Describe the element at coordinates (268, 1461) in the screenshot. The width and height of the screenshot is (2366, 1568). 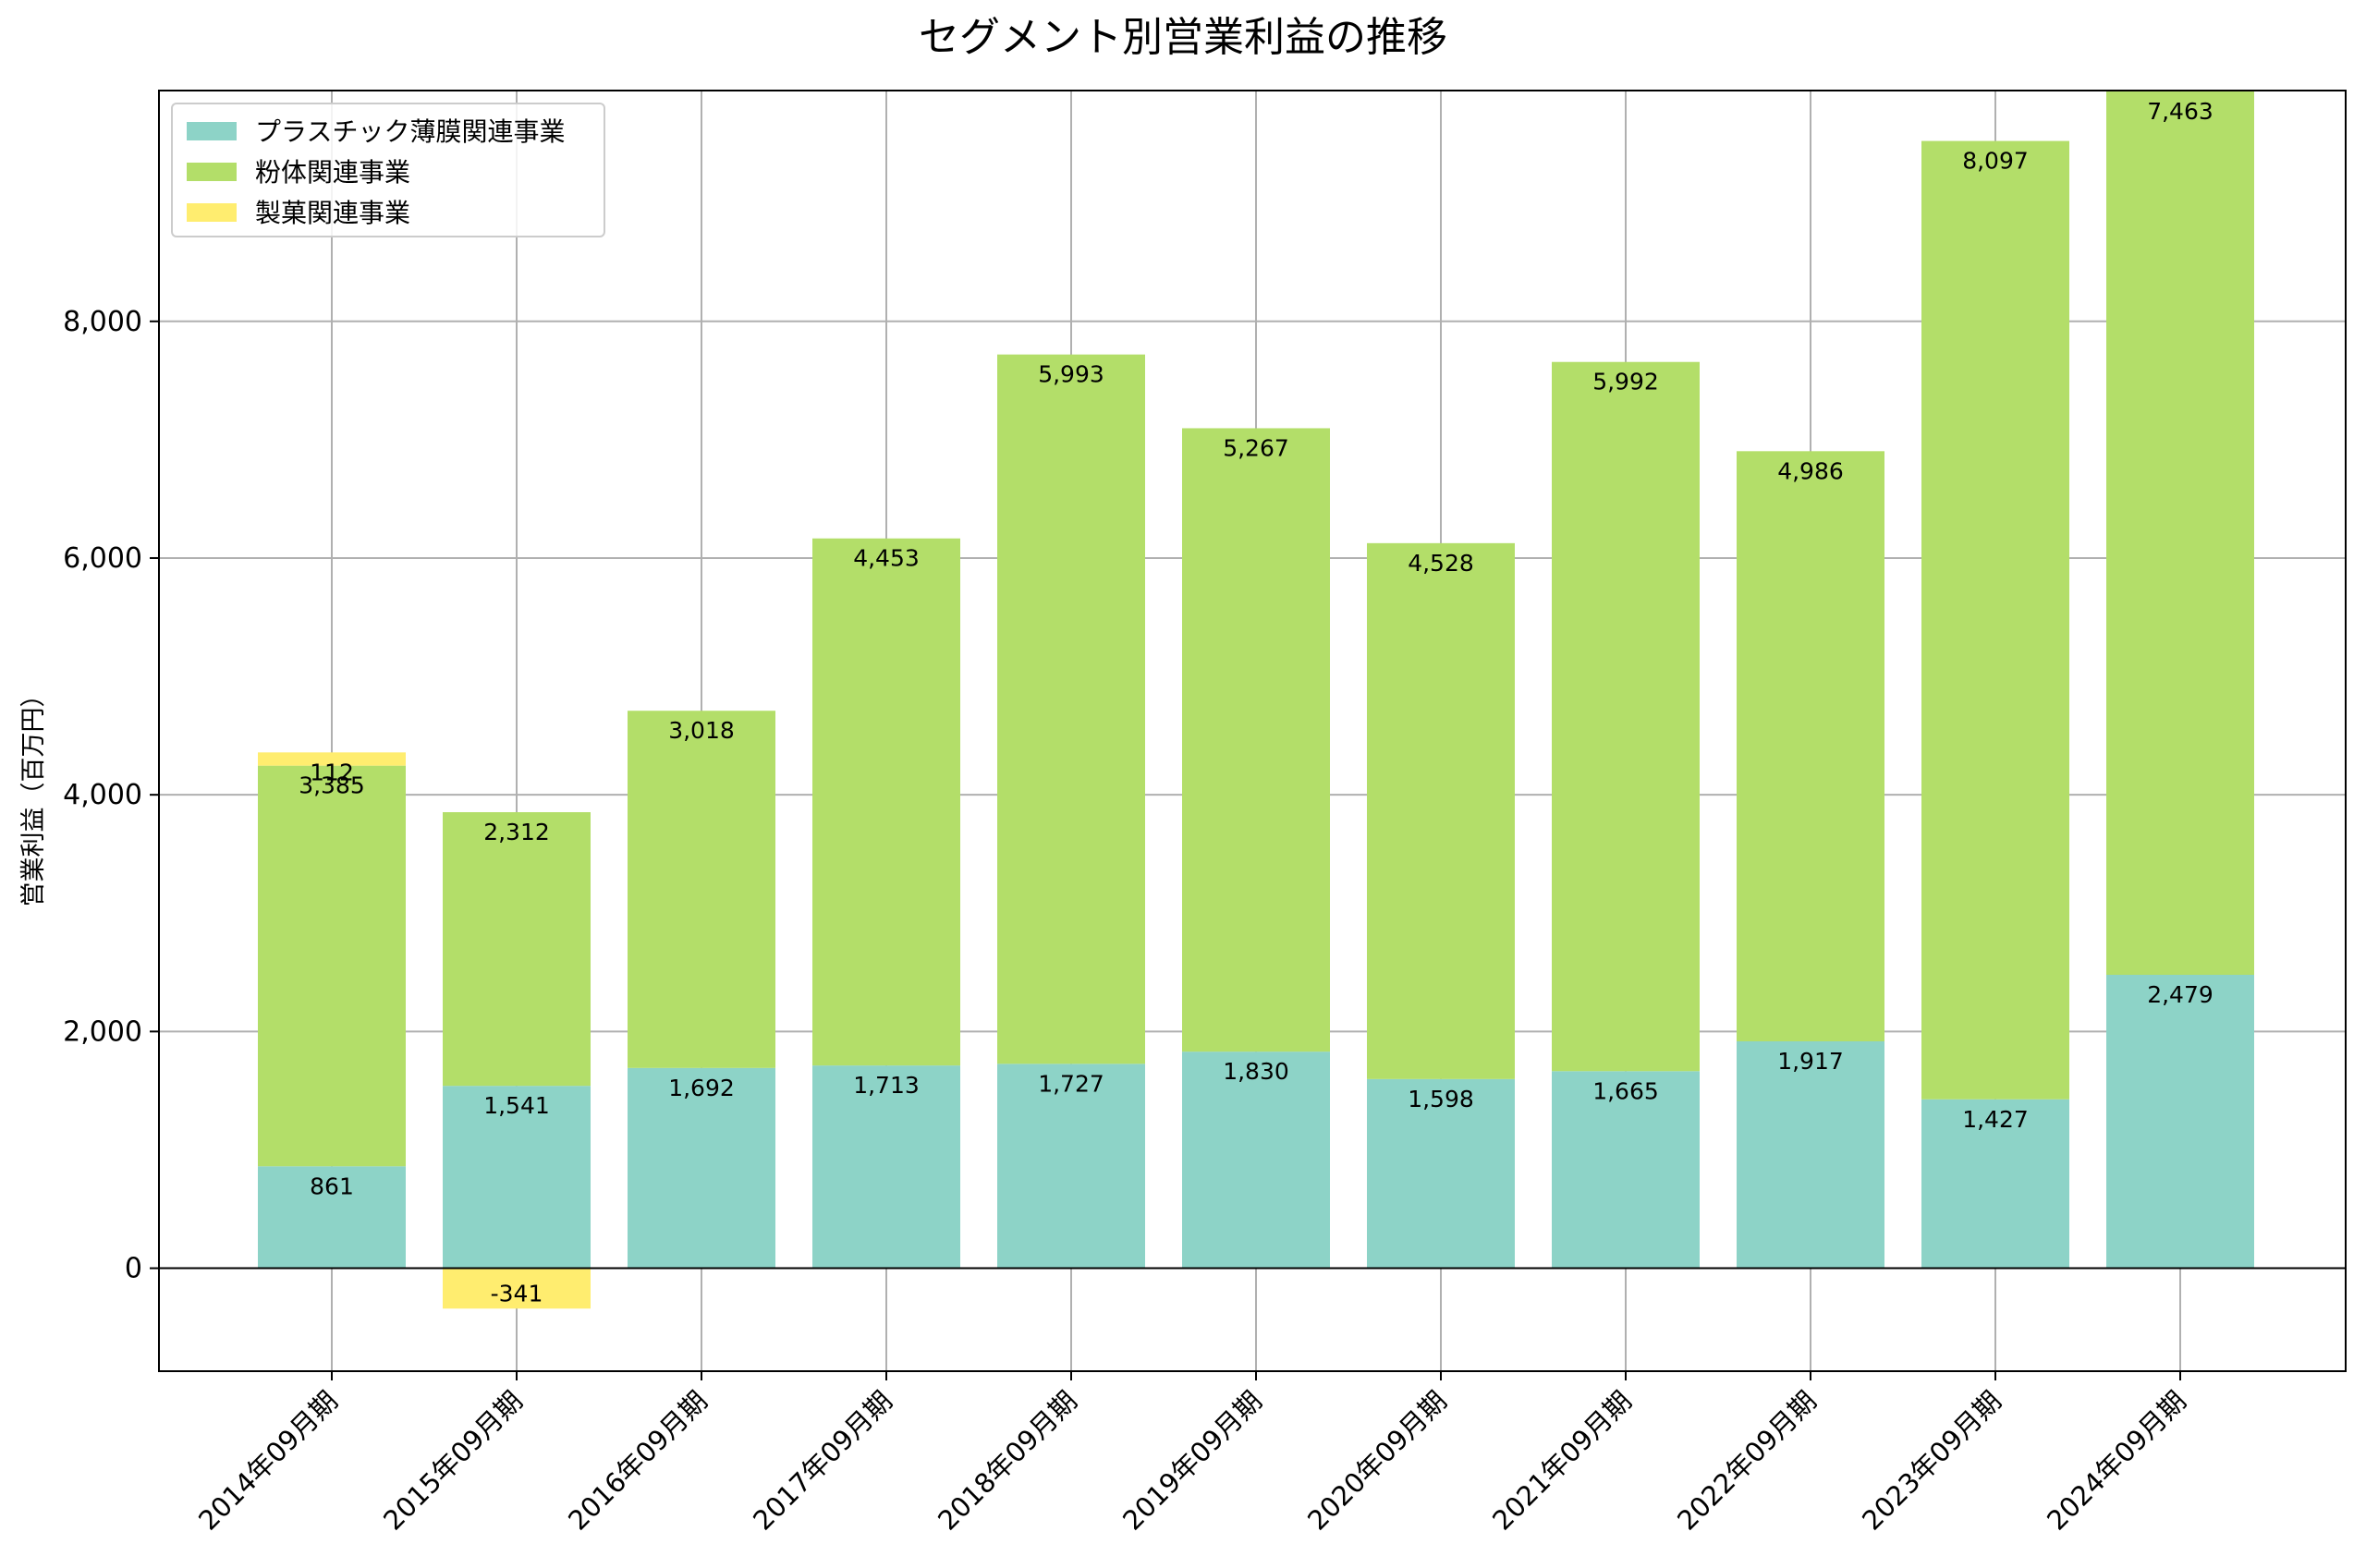
I see `x-tick-label: 2014年09月期` at that location.